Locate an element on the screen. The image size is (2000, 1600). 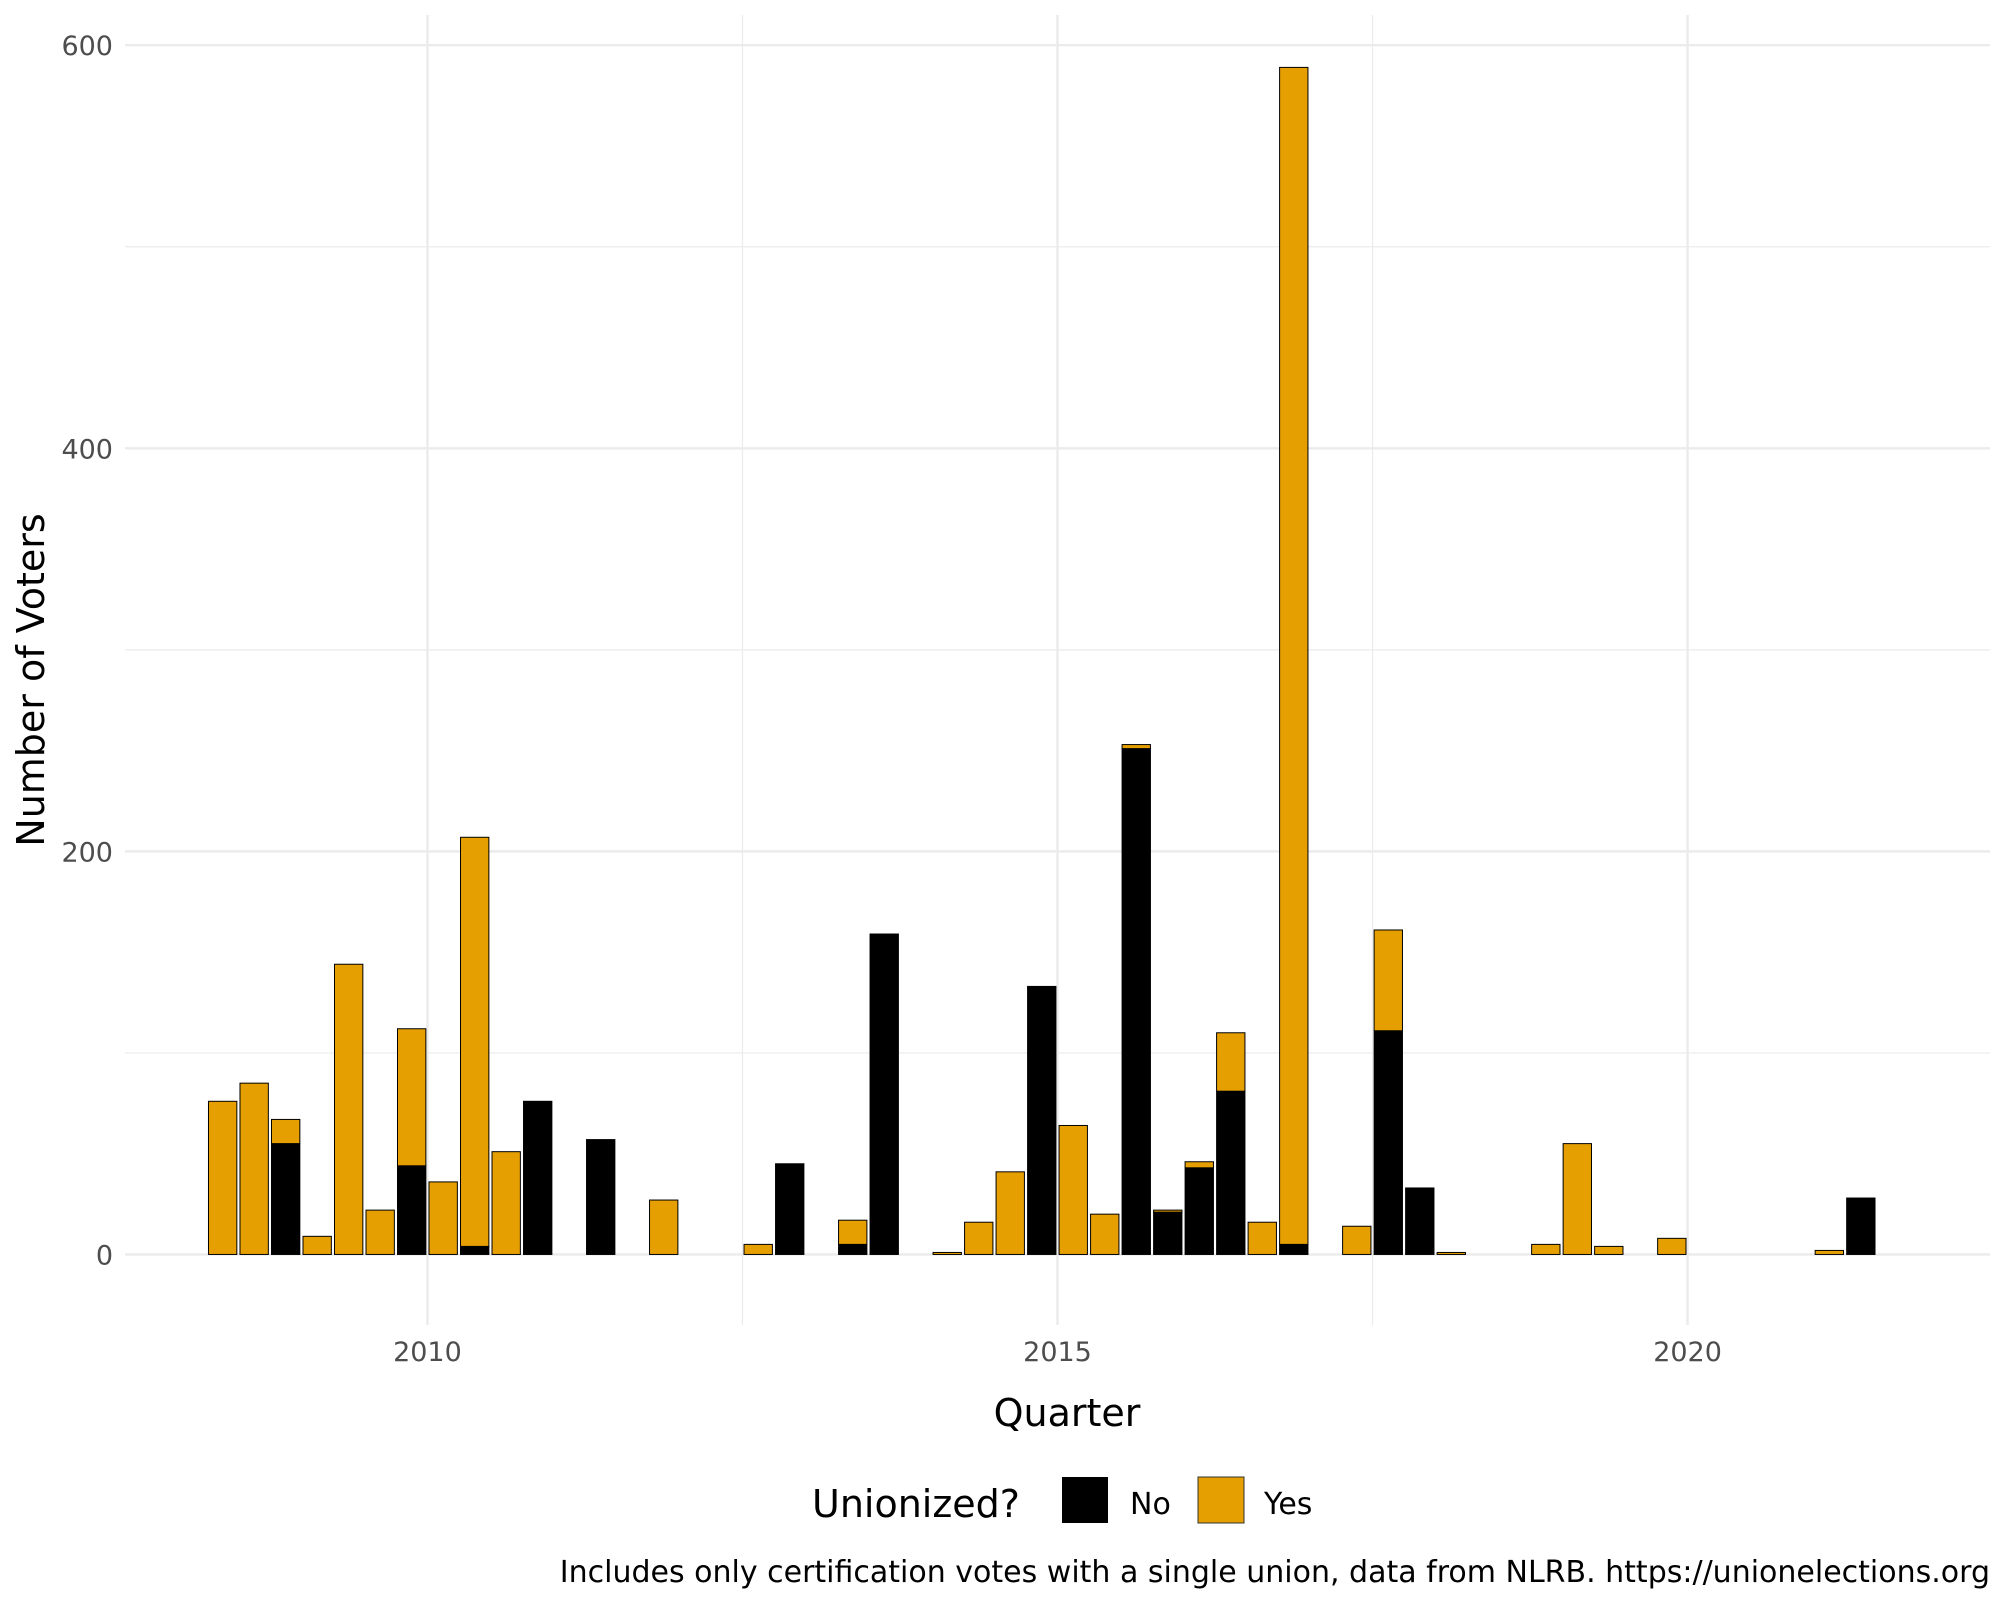
y-axis-ticks: 0 200 400 600 is located at coordinates (87, 651).